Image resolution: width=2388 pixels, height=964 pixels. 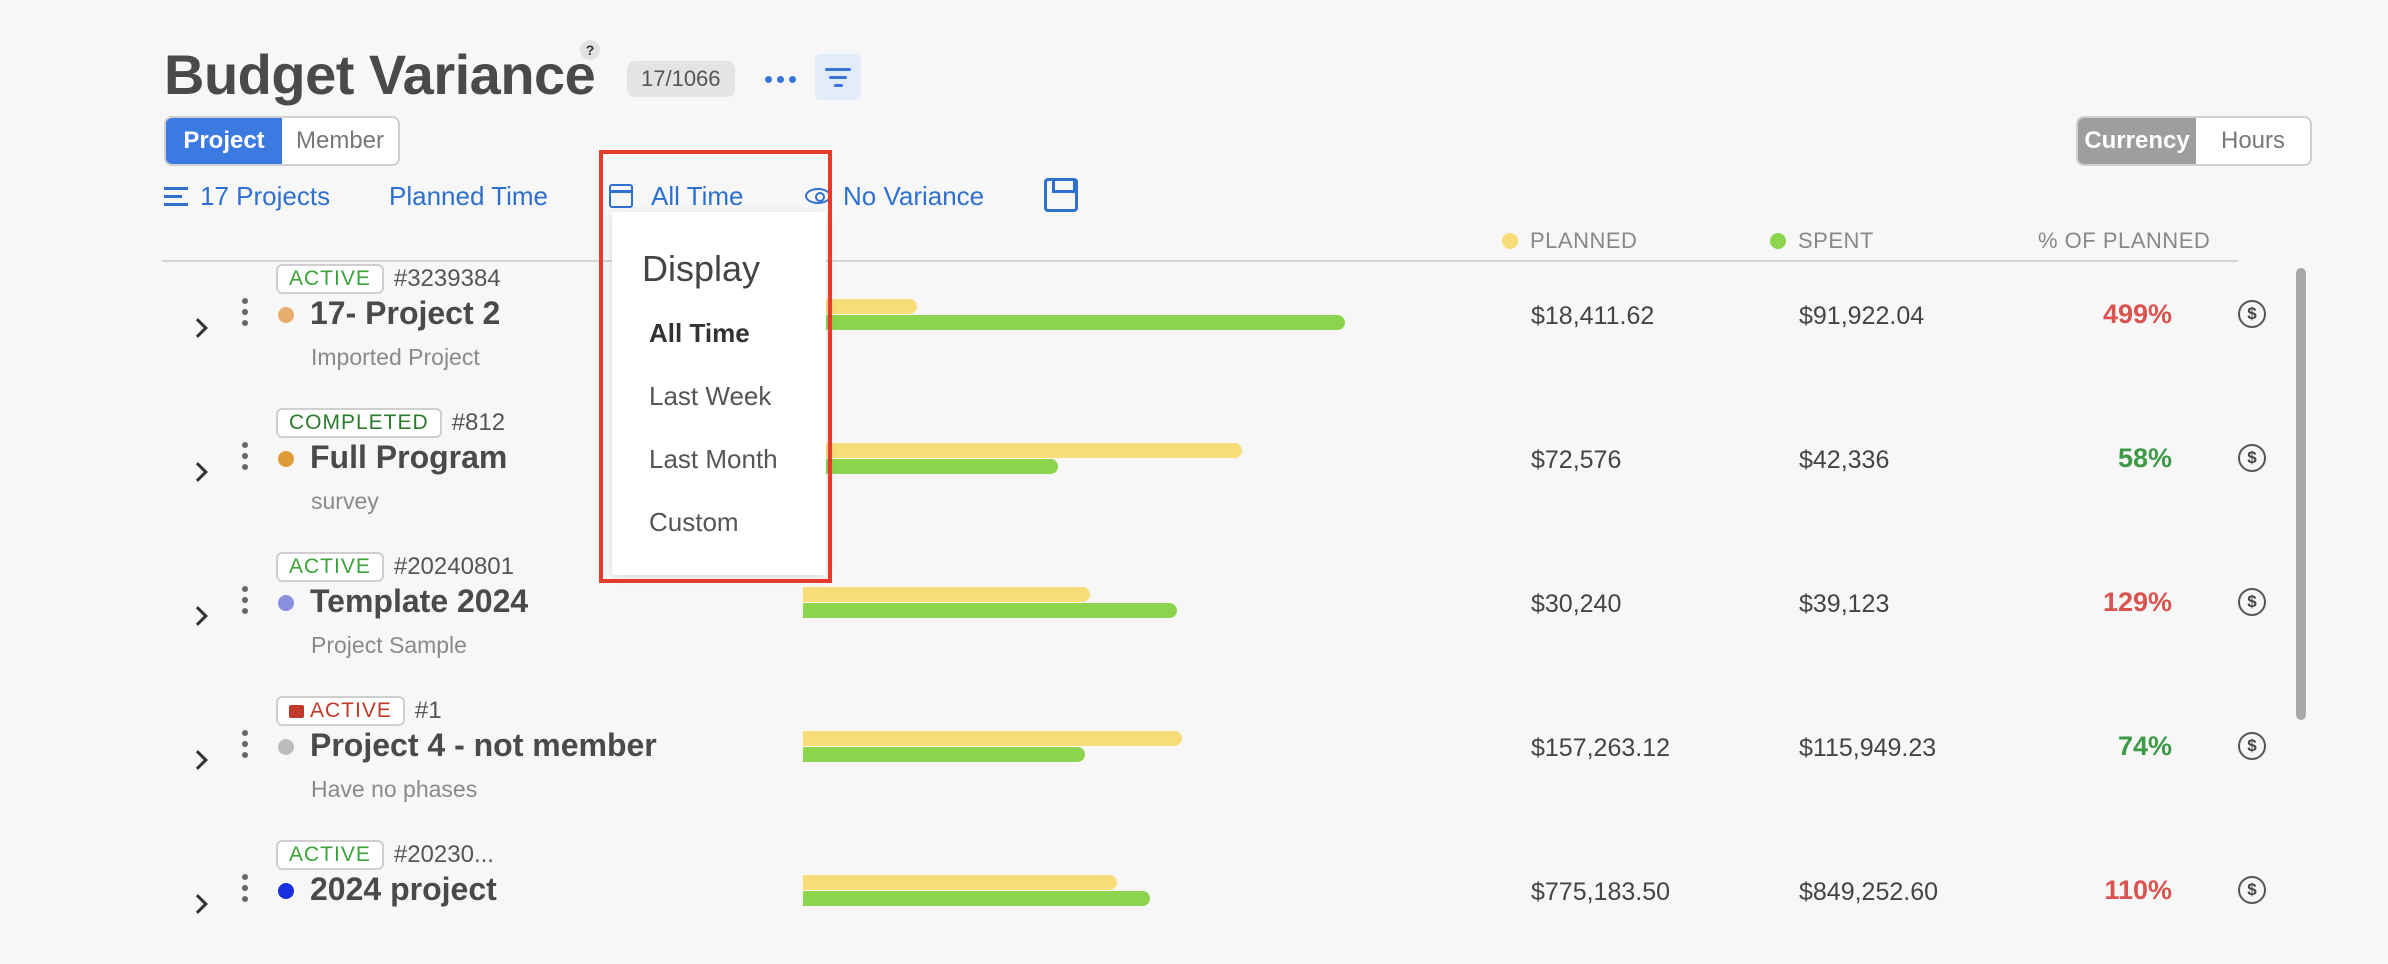 What do you see at coordinates (2144, 746) in the screenshot?
I see `percent-of-planned: 74%` at bounding box center [2144, 746].